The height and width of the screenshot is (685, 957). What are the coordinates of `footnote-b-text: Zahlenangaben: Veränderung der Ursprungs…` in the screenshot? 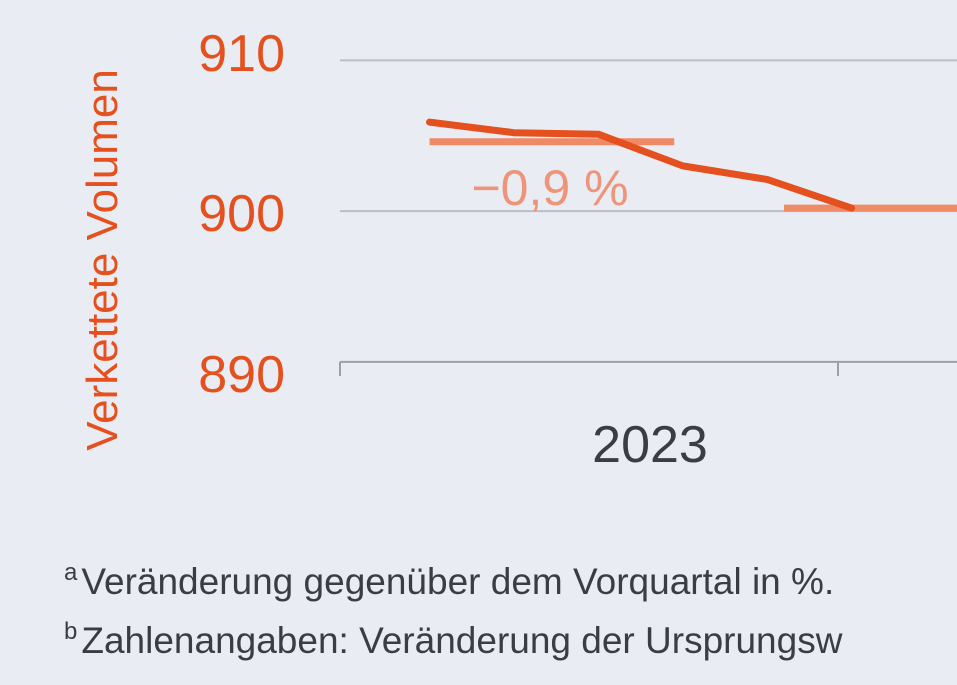 It's located at (462, 640).